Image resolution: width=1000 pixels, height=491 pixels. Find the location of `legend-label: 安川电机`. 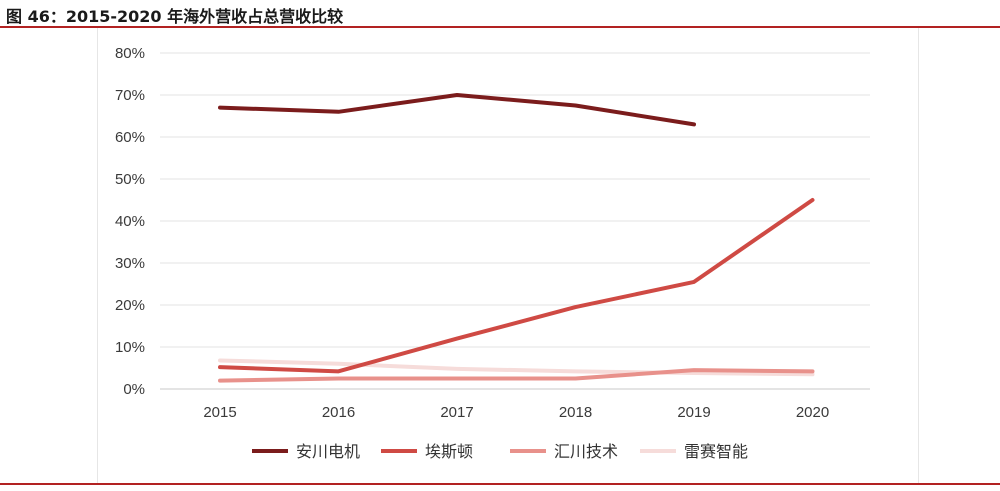

legend-label: 安川电机 is located at coordinates (328, 451).